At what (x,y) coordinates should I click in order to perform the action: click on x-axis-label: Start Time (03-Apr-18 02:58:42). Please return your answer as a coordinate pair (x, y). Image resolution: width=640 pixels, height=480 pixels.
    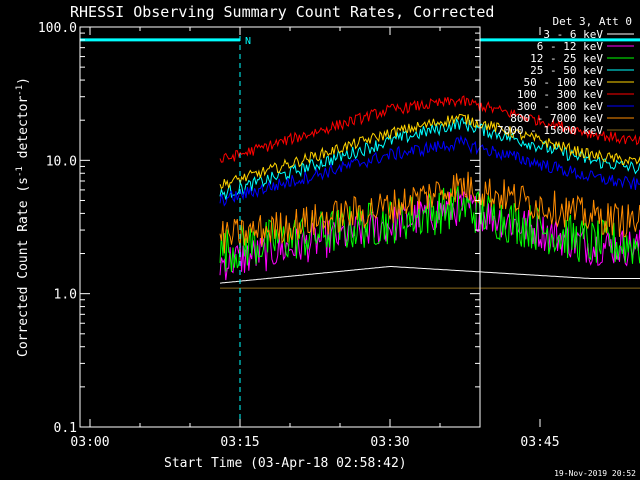
    Looking at the image, I should click on (285, 463).